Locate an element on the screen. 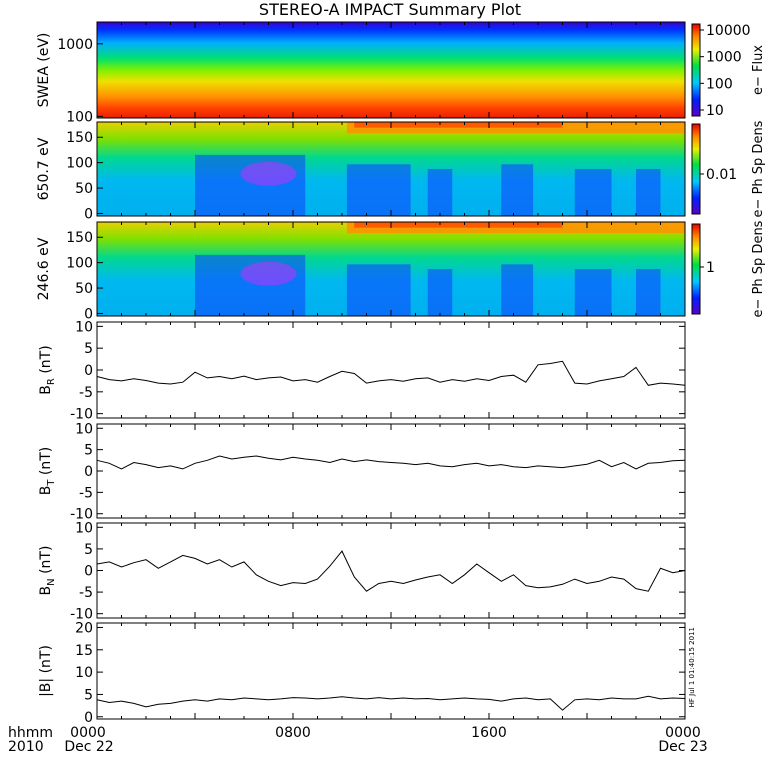 The image size is (780, 780). colorbar-tick-label: 100 is located at coordinates (719, 84).